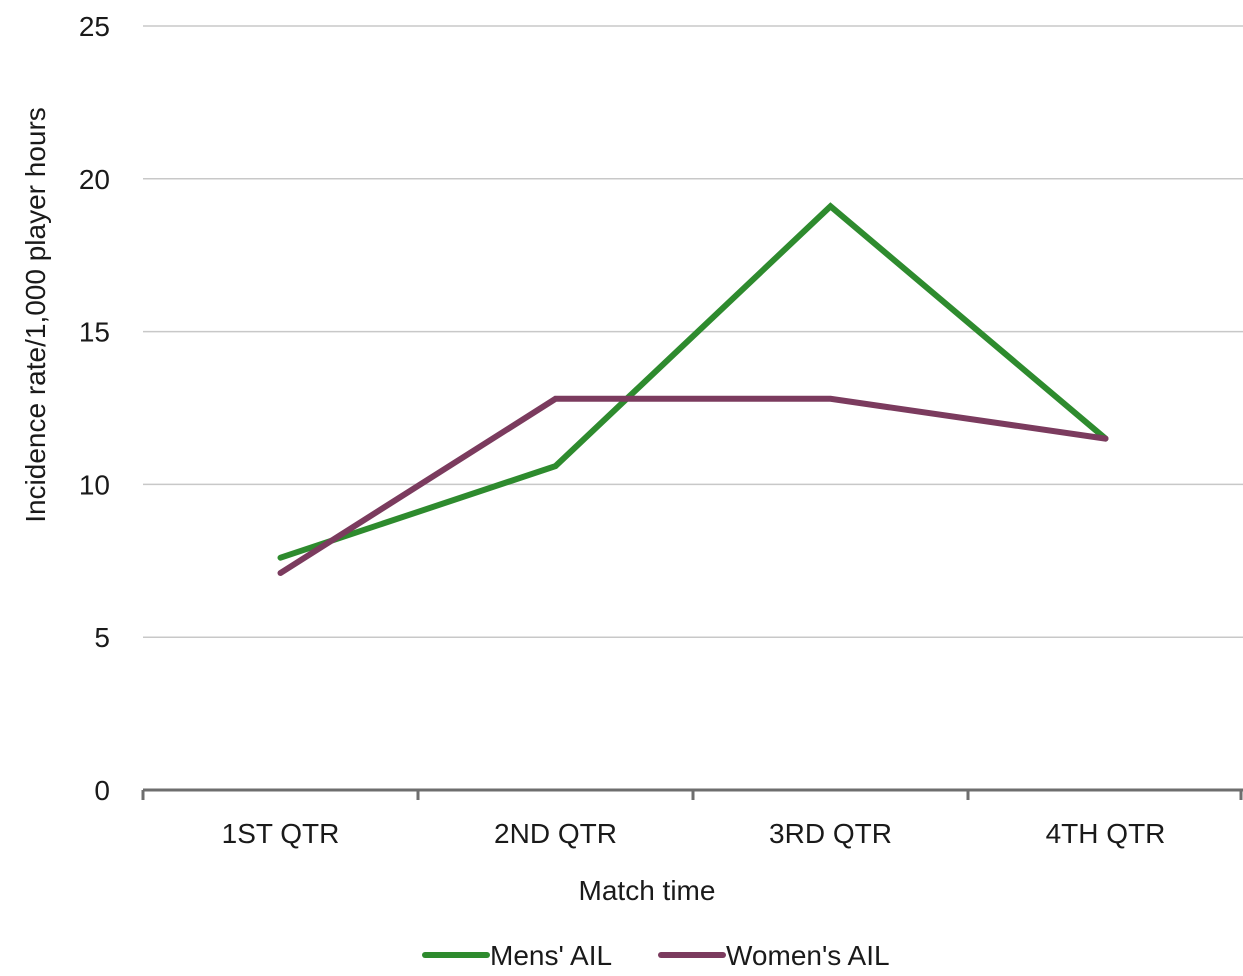  Describe the element at coordinates (555, 833) in the screenshot. I see `x-tick-label: 2ND QTR` at that location.